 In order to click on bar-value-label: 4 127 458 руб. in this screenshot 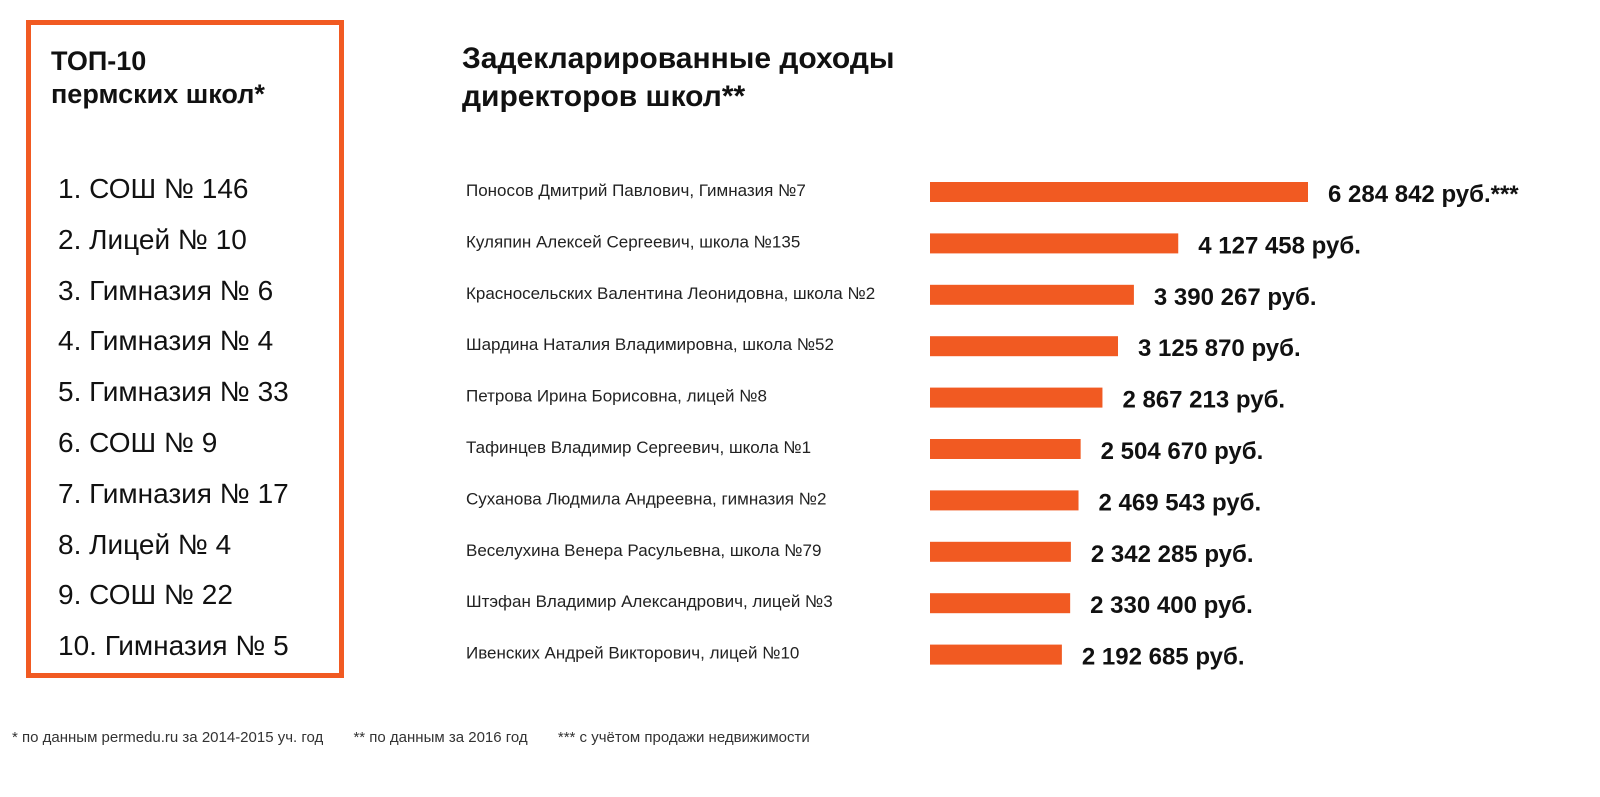, I will do `click(1279, 245)`.